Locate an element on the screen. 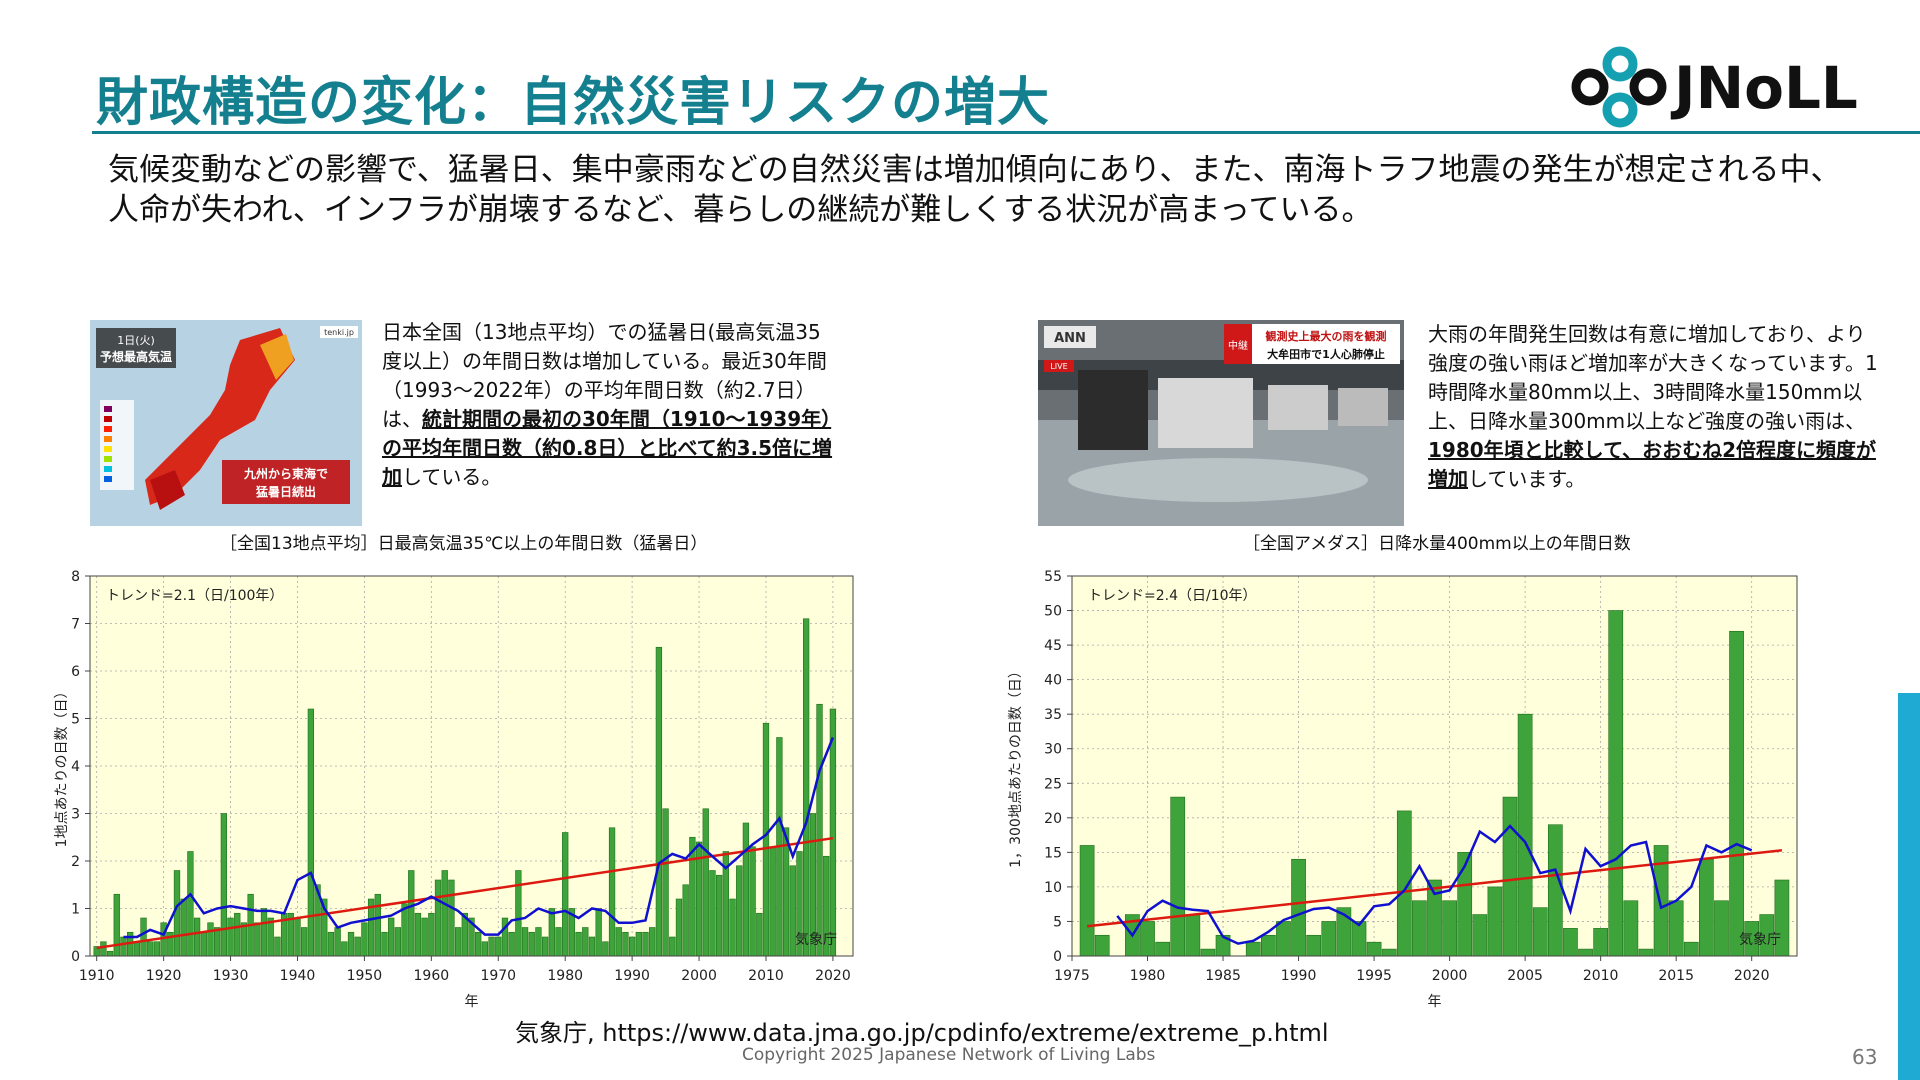 The width and height of the screenshot is (1920, 1080). y-tick-label: 15 is located at coordinates (1053, 853).